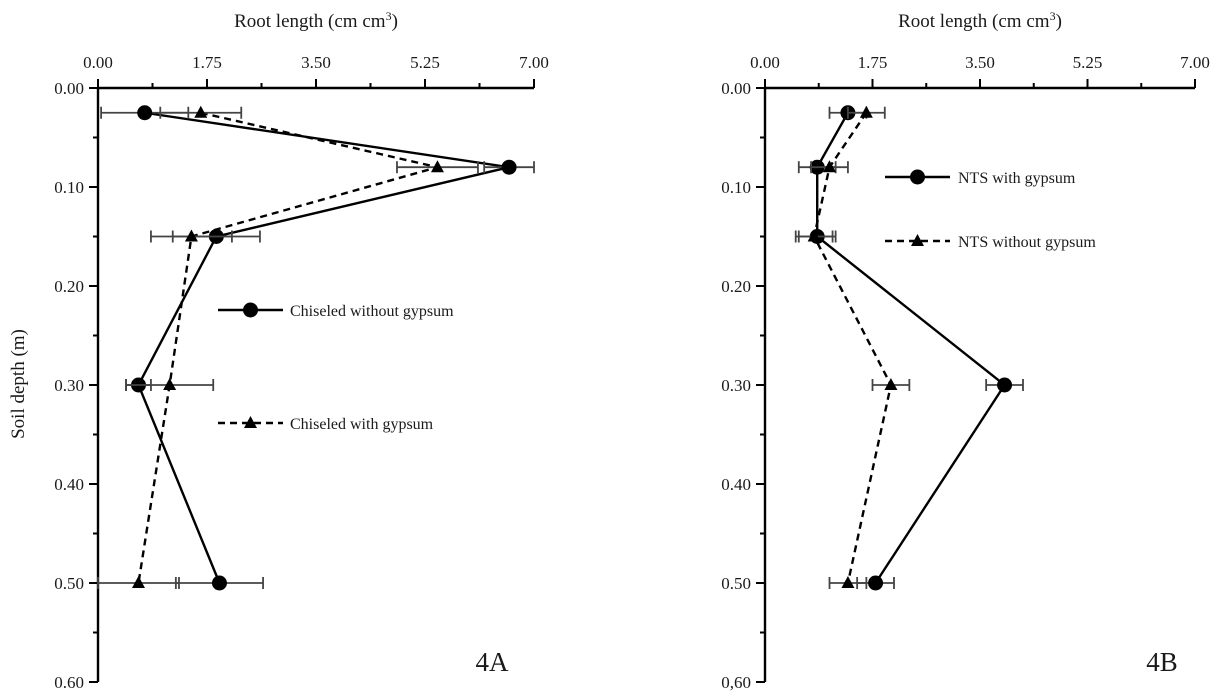  I want to click on legend-label: Chiseled without gypsum, so click(372, 311).